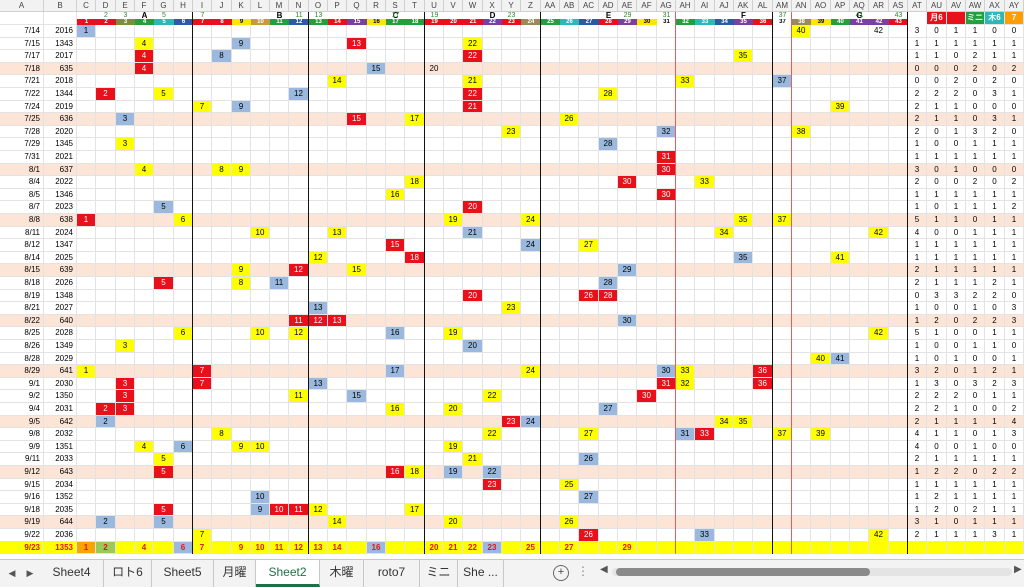  What do you see at coordinates (60, 182) in the screenshot?
I see `round-cell: 2022` at bounding box center [60, 182].